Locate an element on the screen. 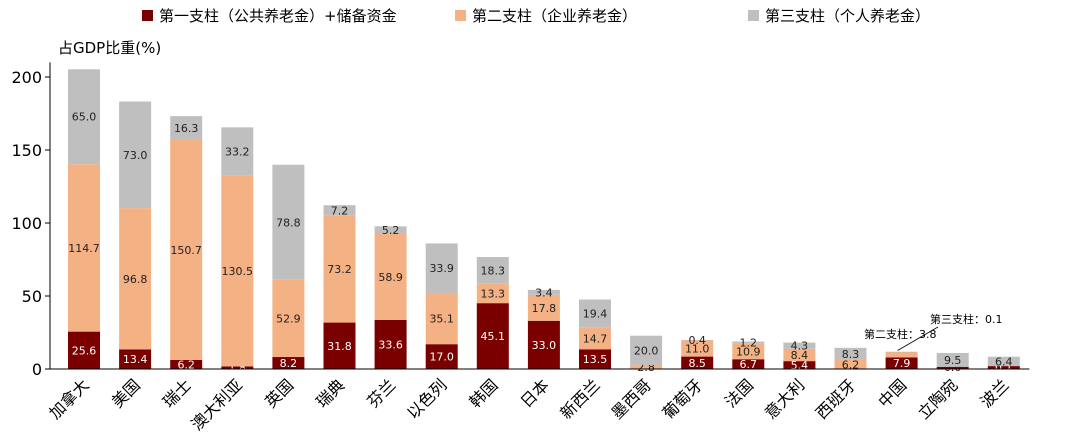  bar-label-3-3: 33.2 is located at coordinates (237, 152).